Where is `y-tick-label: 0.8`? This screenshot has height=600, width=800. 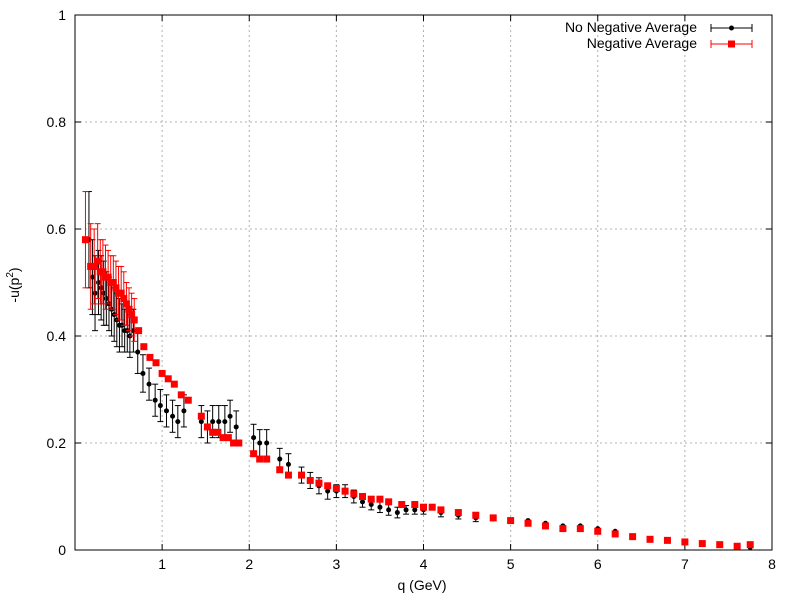 y-tick-label: 0.8 is located at coordinates (57, 122).